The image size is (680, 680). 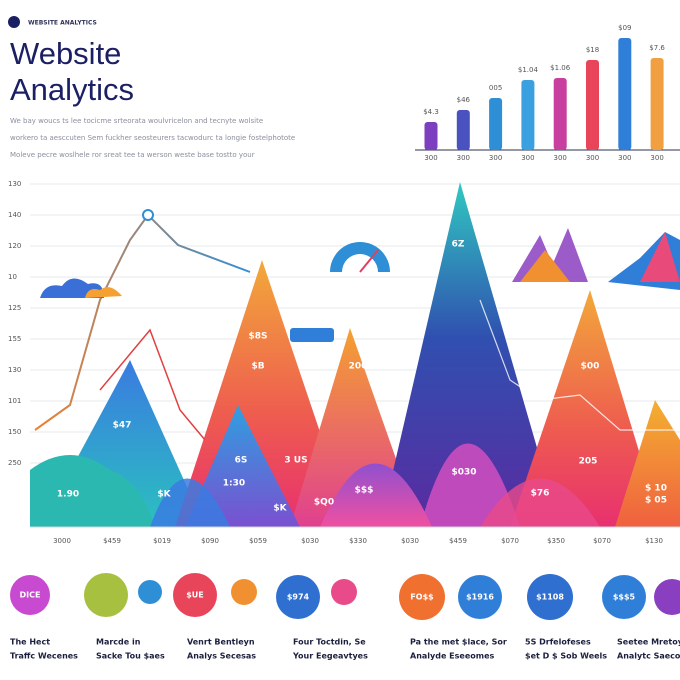 I want to click on x-label: $350, so click(x=556, y=541).